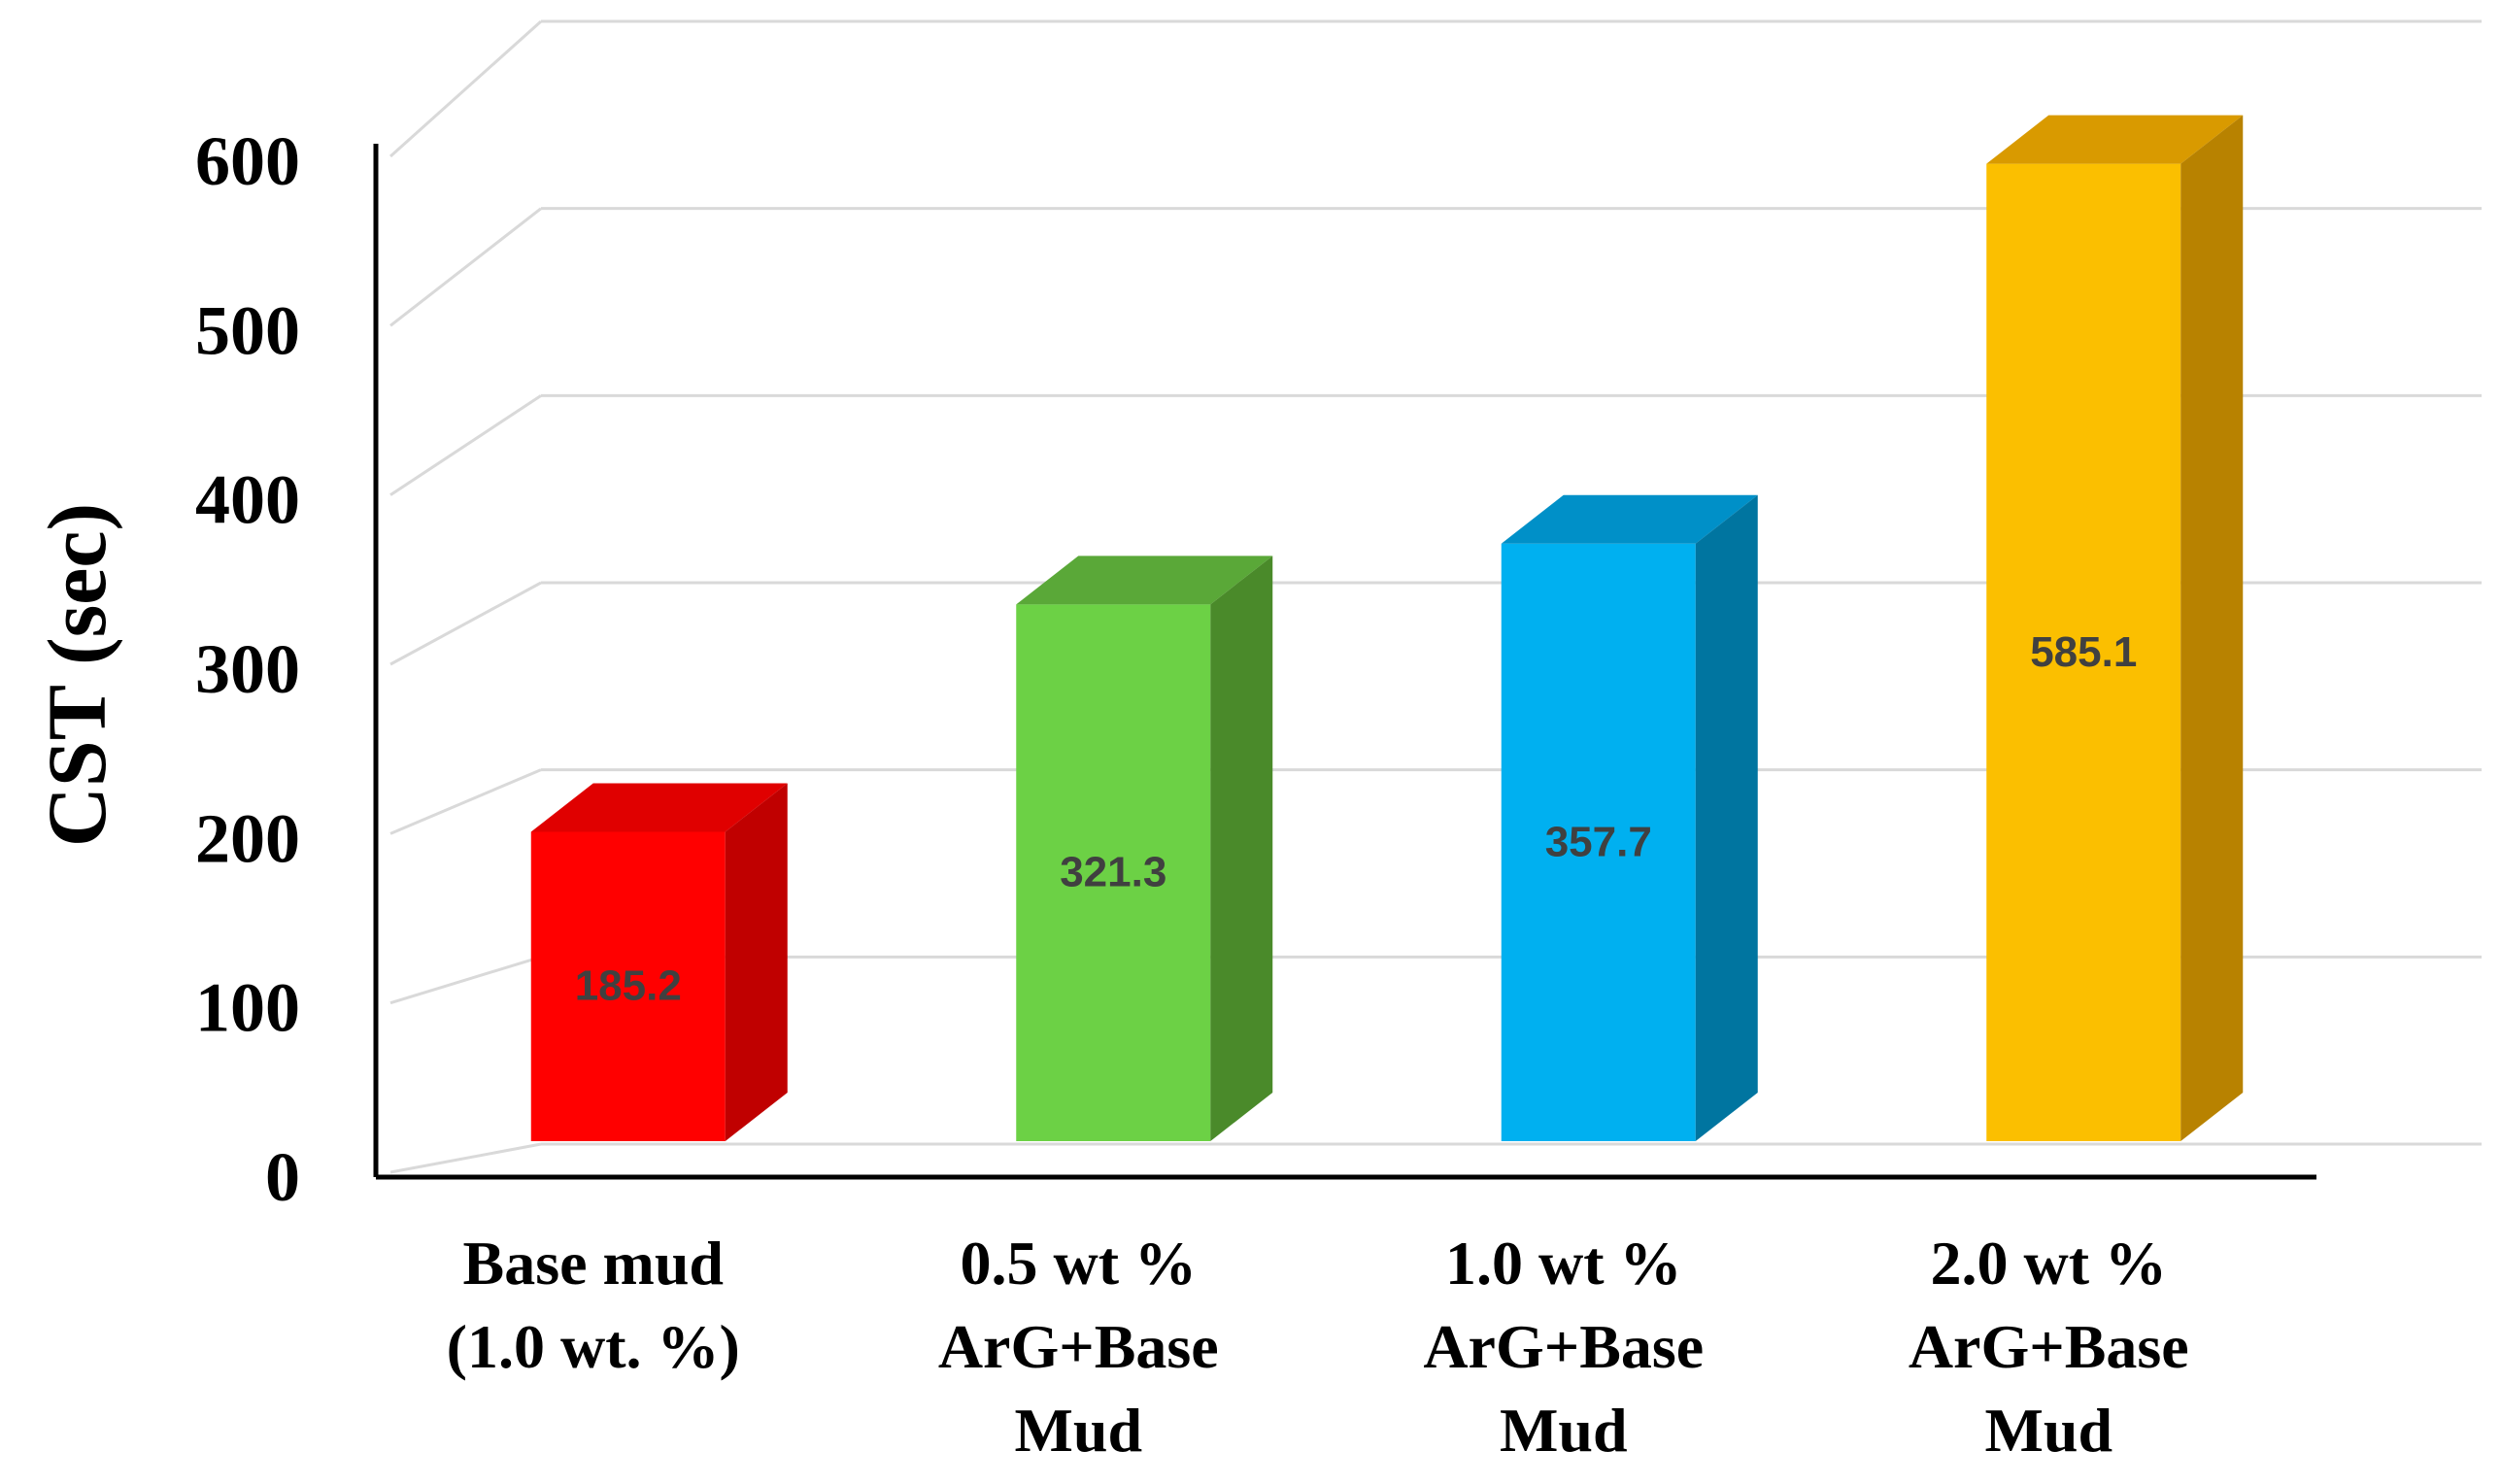 The height and width of the screenshot is (1484, 2501). Describe the element at coordinates (1078, 1263) in the screenshot. I see `x-tick-label-line: 0.5 wt %` at that location.